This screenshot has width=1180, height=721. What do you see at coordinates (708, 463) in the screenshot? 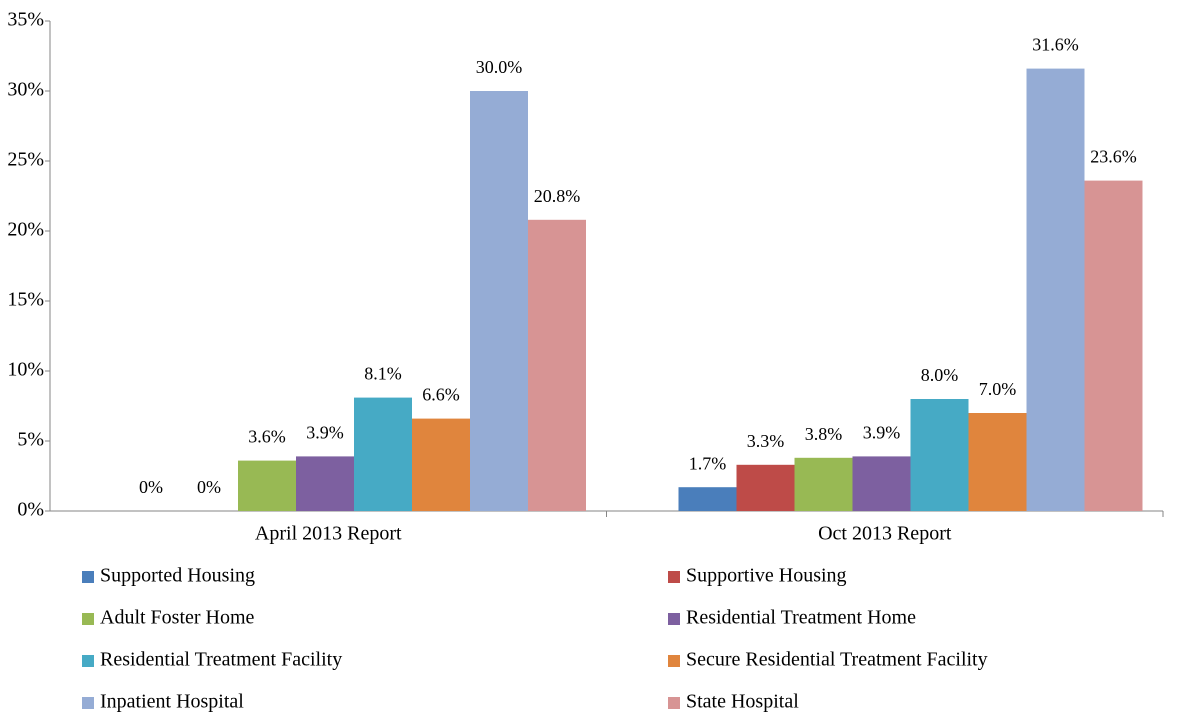
I see `value-label: 1.7%` at bounding box center [708, 463].